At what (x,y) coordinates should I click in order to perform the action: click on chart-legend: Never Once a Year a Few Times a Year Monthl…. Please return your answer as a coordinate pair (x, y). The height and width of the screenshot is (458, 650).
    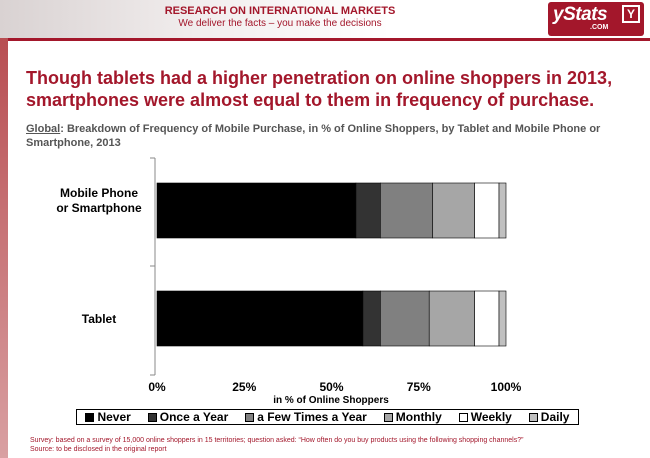
    Looking at the image, I should click on (327, 417).